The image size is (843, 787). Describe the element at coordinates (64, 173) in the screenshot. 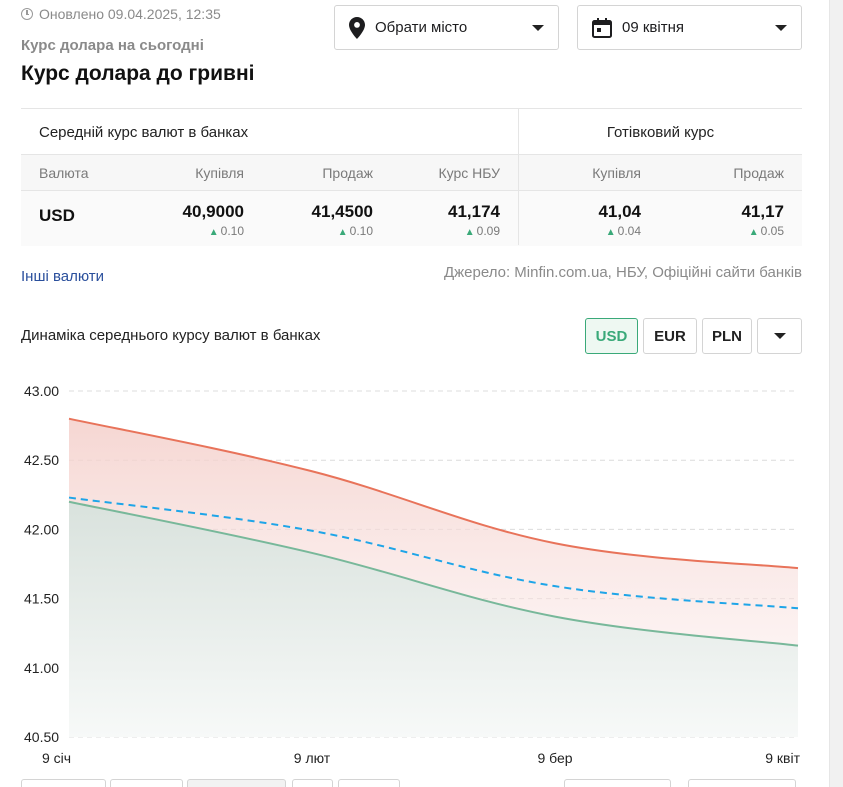

I see `col-currency: Валюта` at that location.